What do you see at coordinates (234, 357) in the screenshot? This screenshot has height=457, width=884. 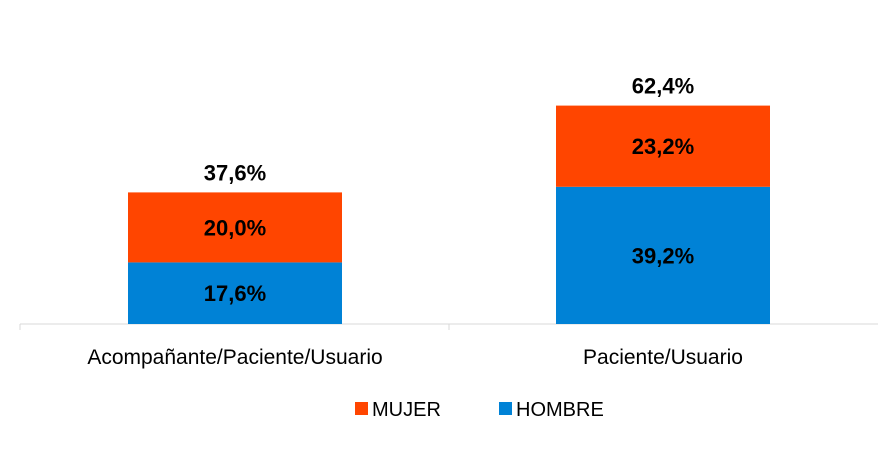 I see `category-tick-label: Acompañante/Paciente/Usuario` at bounding box center [234, 357].